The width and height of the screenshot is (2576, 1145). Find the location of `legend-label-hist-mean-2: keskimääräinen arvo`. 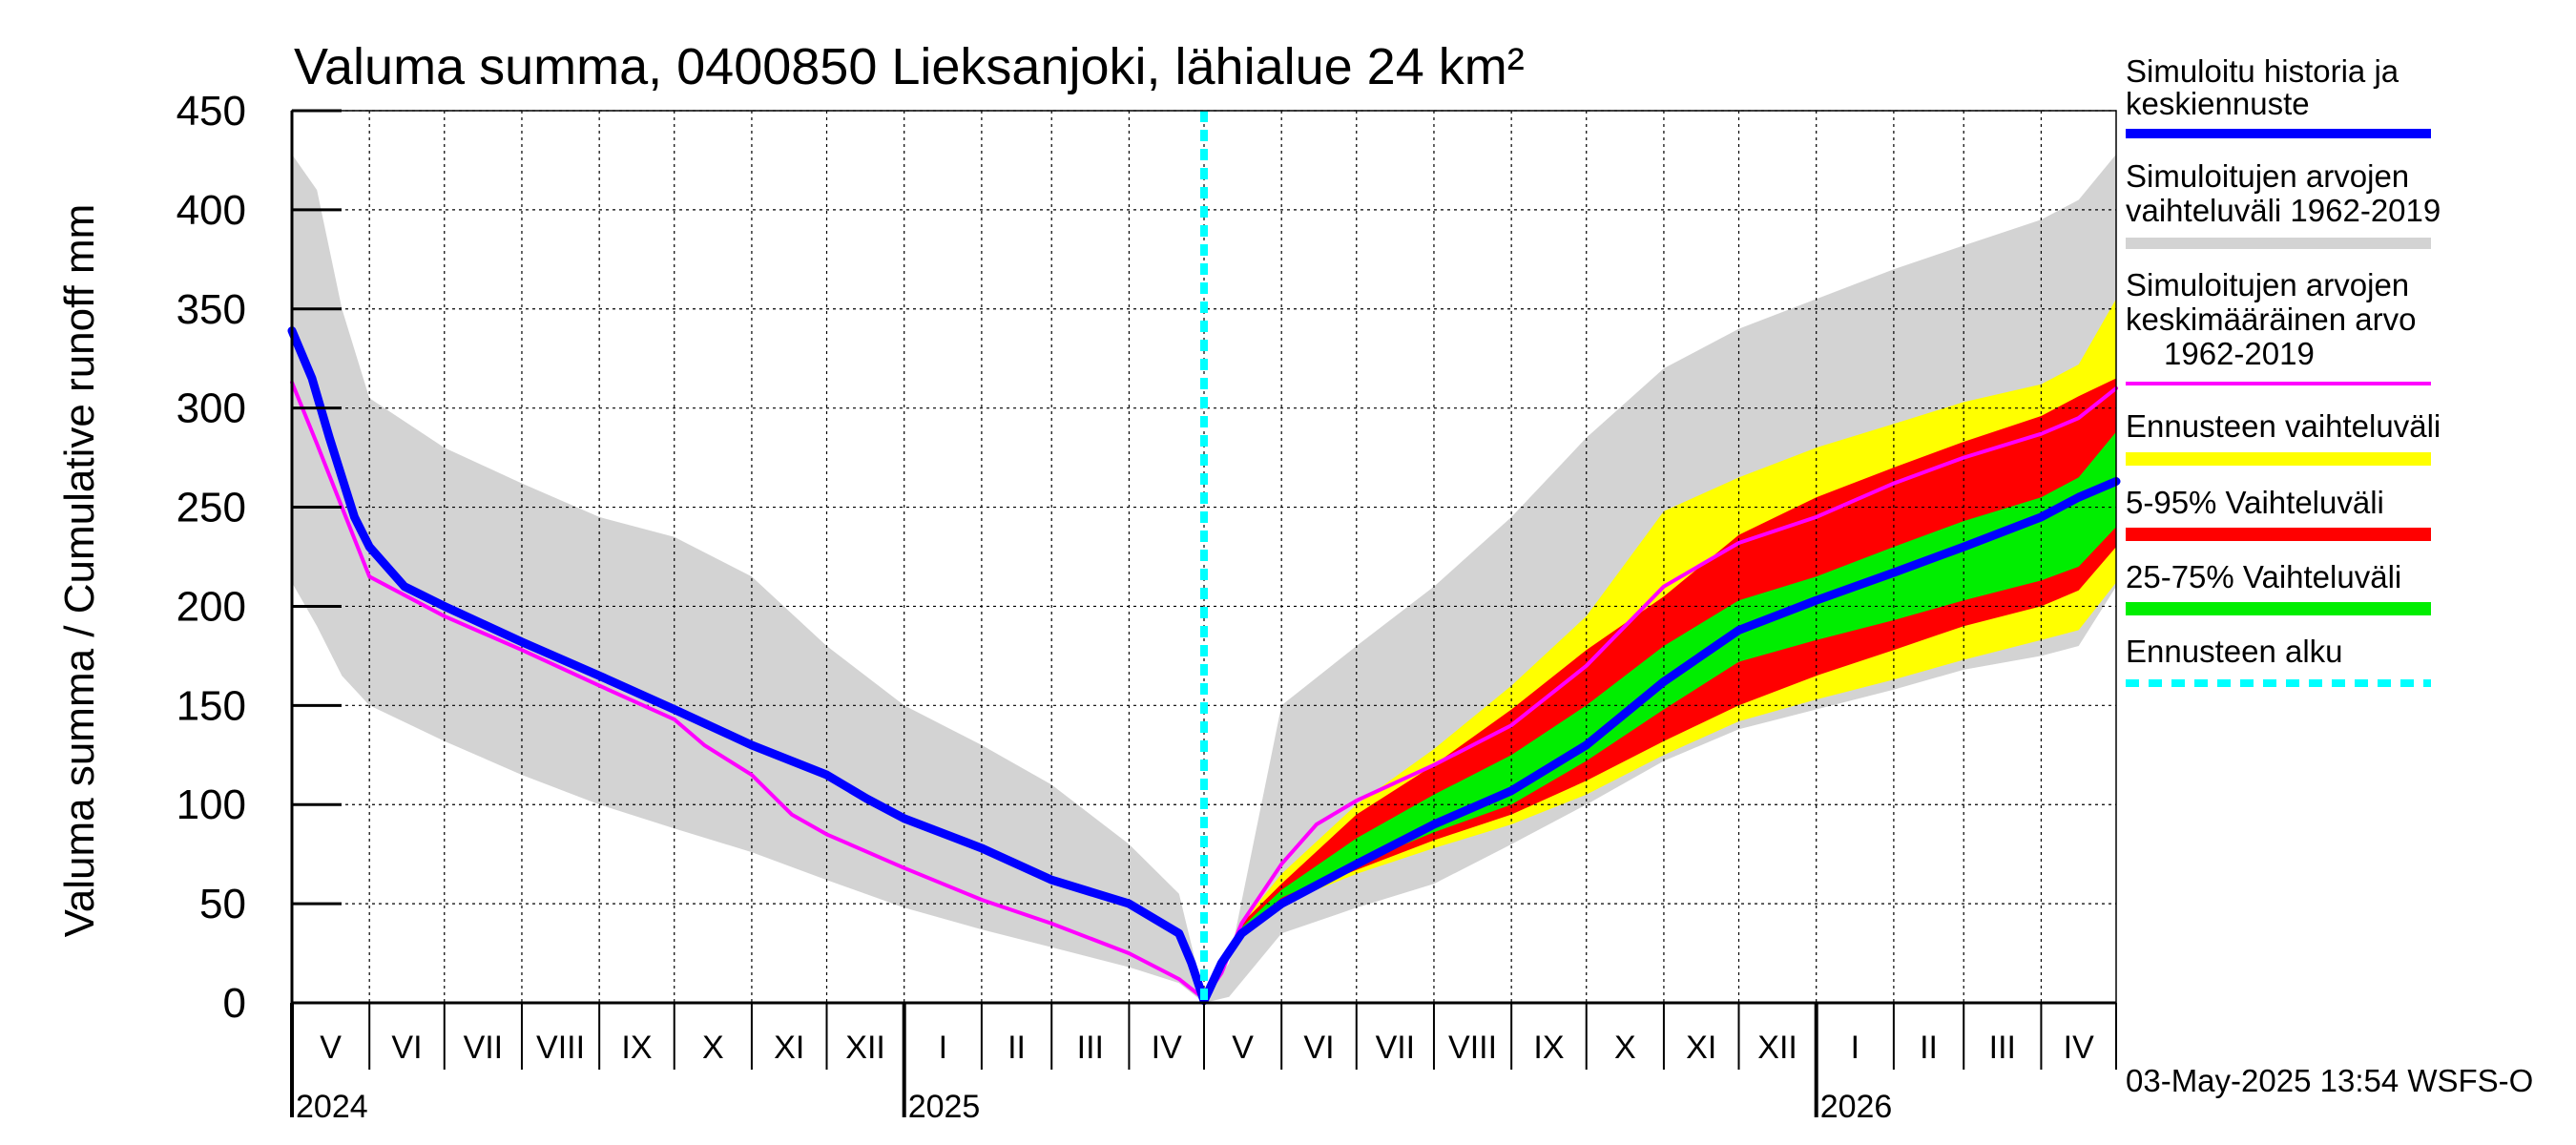

legend-label-hist-mean-2: keskimääräinen arvo is located at coordinates (2271, 320).